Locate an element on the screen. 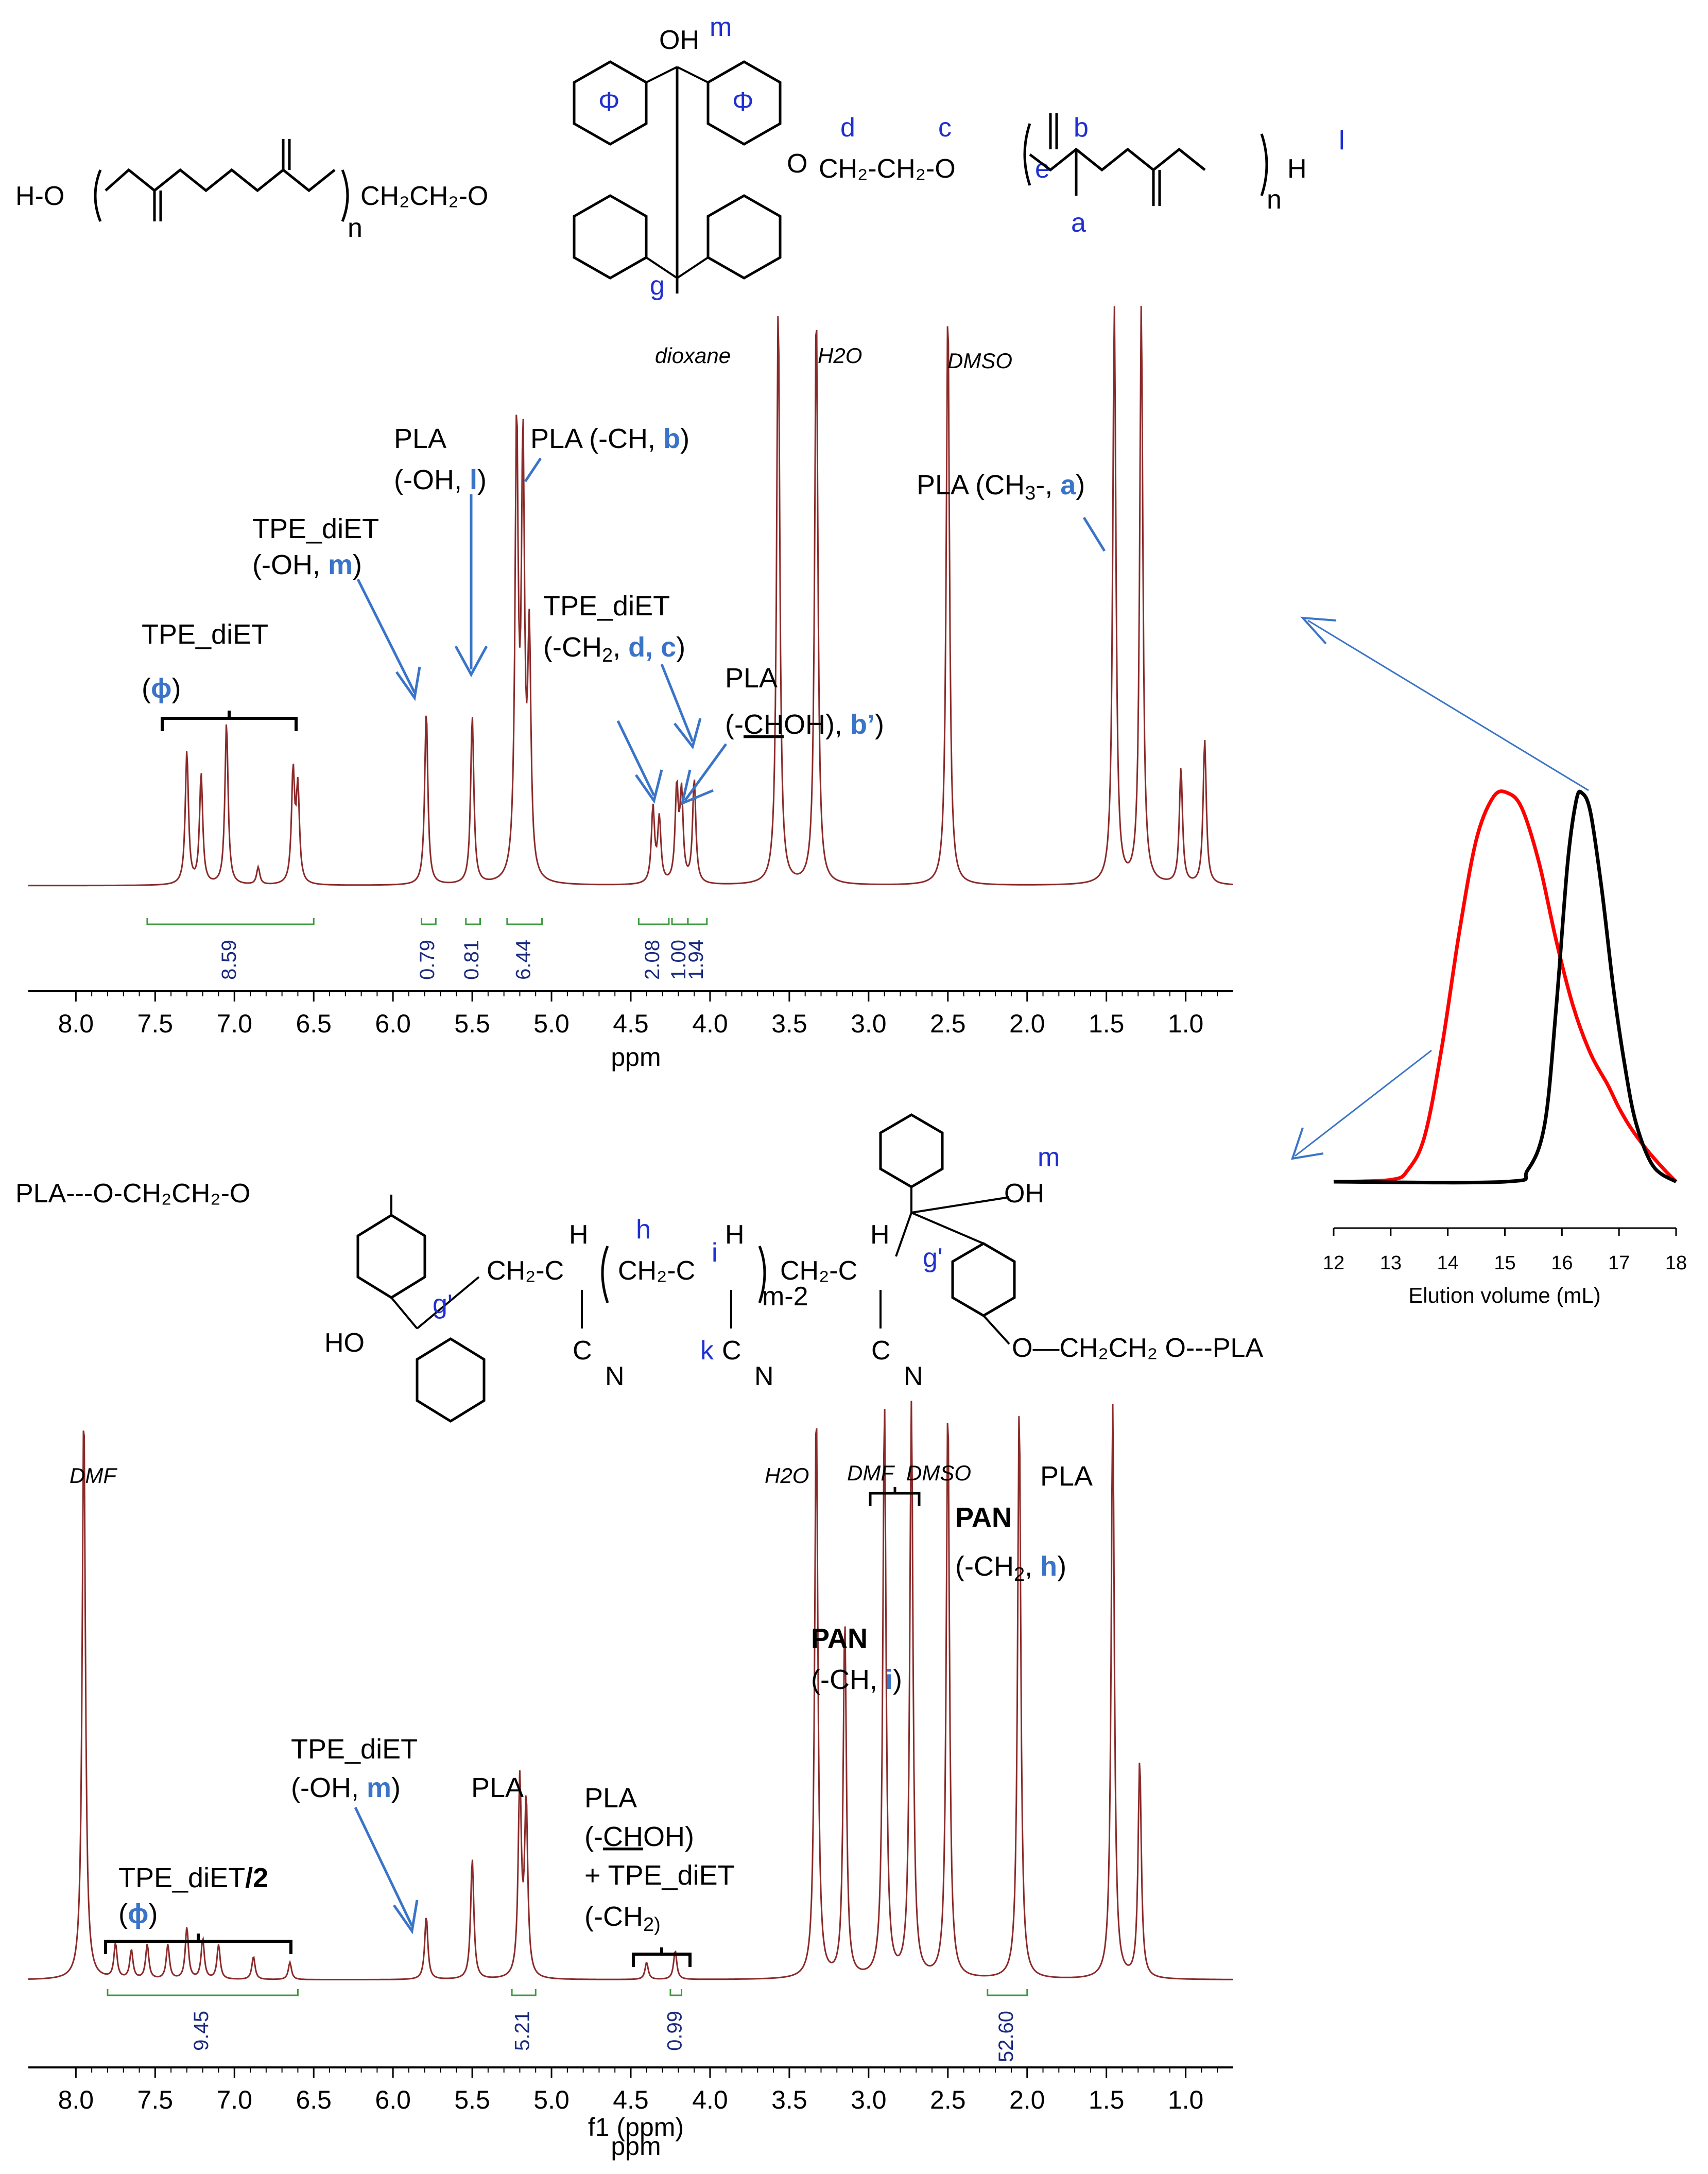 This screenshot has height=2174, width=1708. sec-trace-red is located at coordinates (1505, 987).